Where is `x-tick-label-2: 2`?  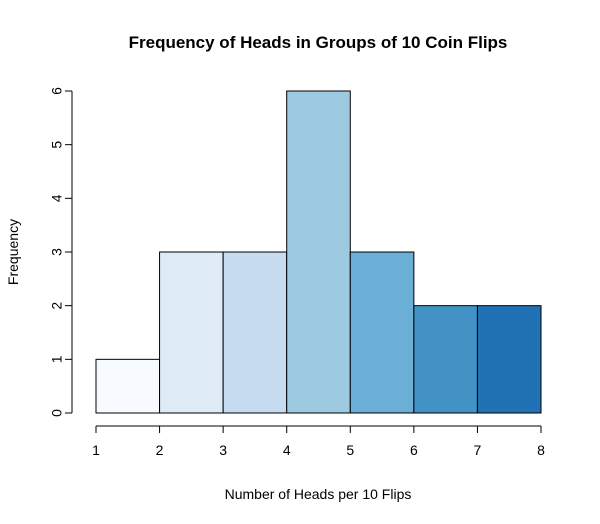
x-tick-label-2: 2 is located at coordinates (160, 450).